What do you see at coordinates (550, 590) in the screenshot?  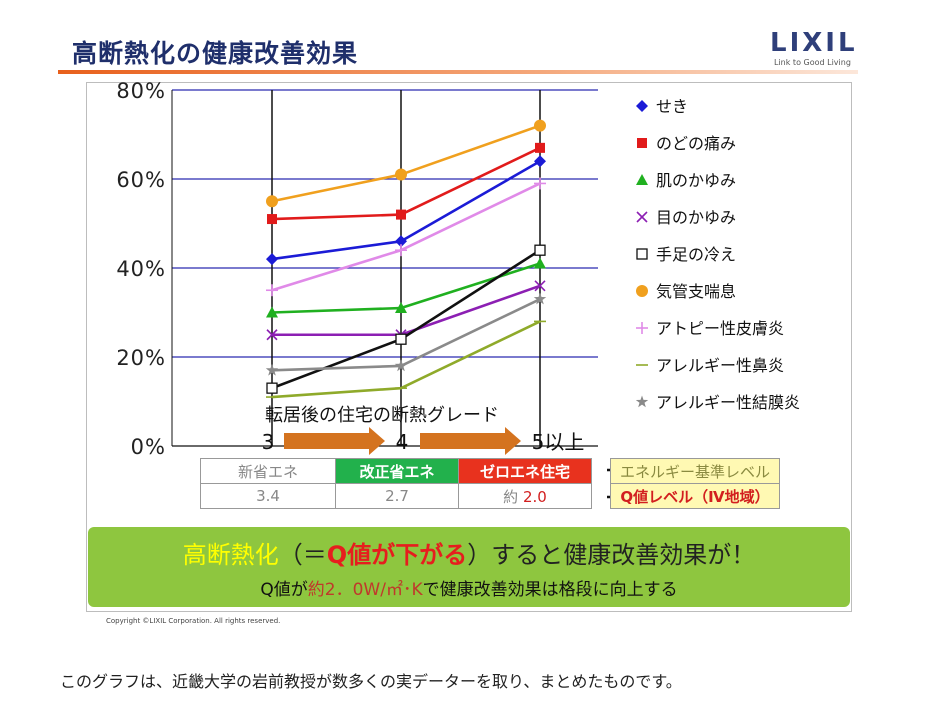 I see `banner-sub-c: で健康改善効果は格段に向上する` at bounding box center [550, 590].